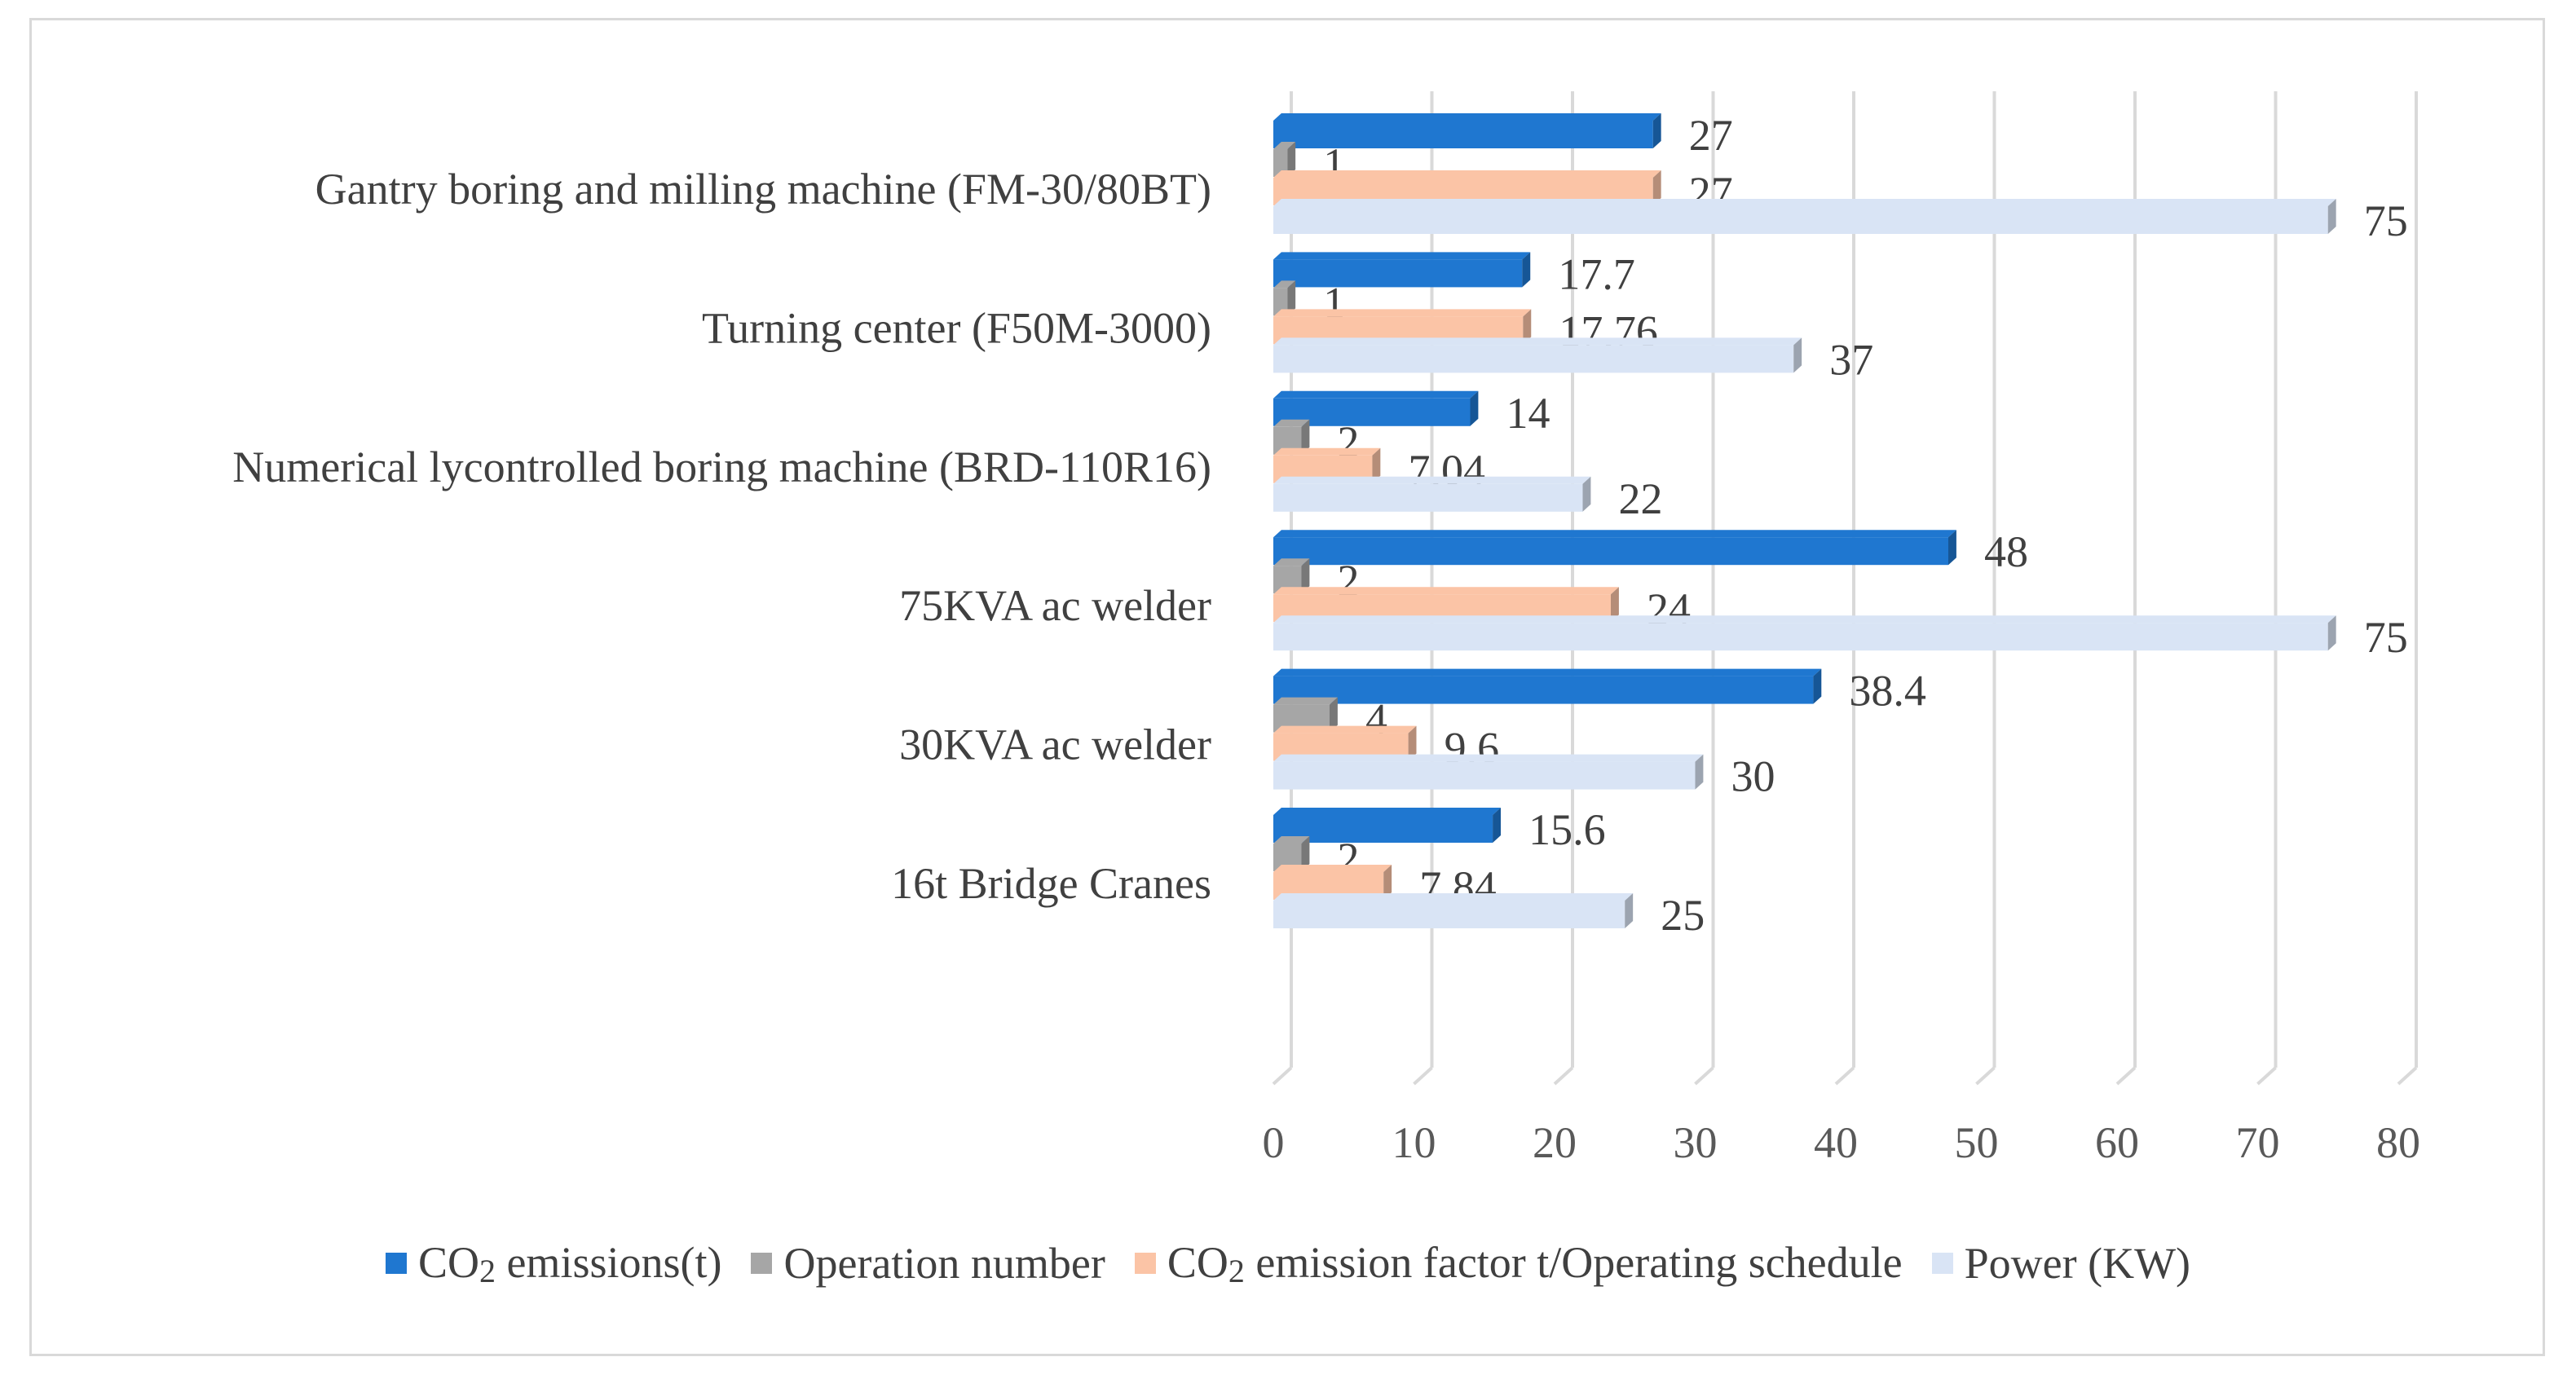 The image size is (2576, 1379). What do you see at coordinates (1683, 915) in the screenshot?
I see `data-label: 25` at bounding box center [1683, 915].